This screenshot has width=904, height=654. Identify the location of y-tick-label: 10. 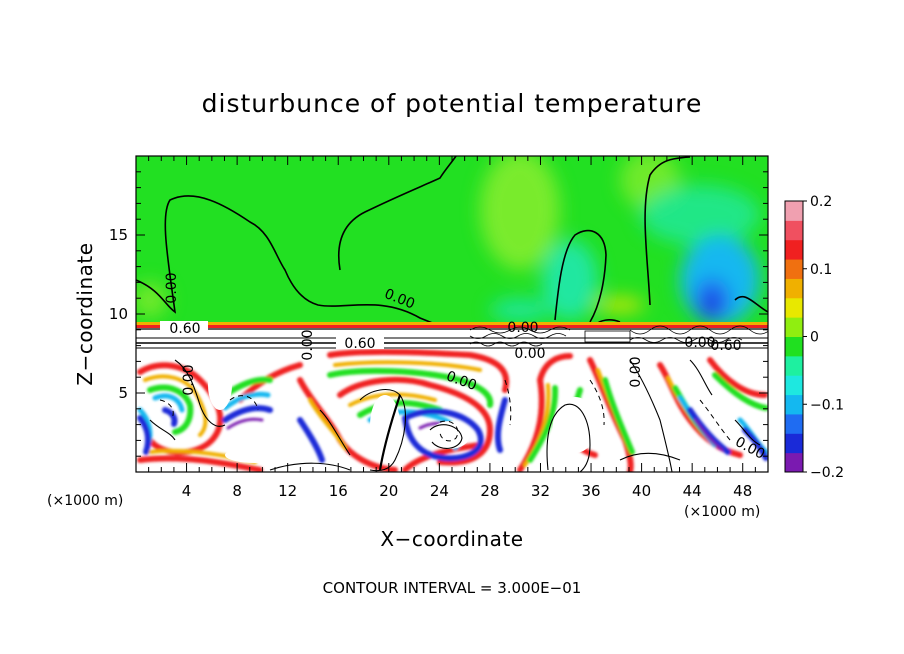
(118, 314).